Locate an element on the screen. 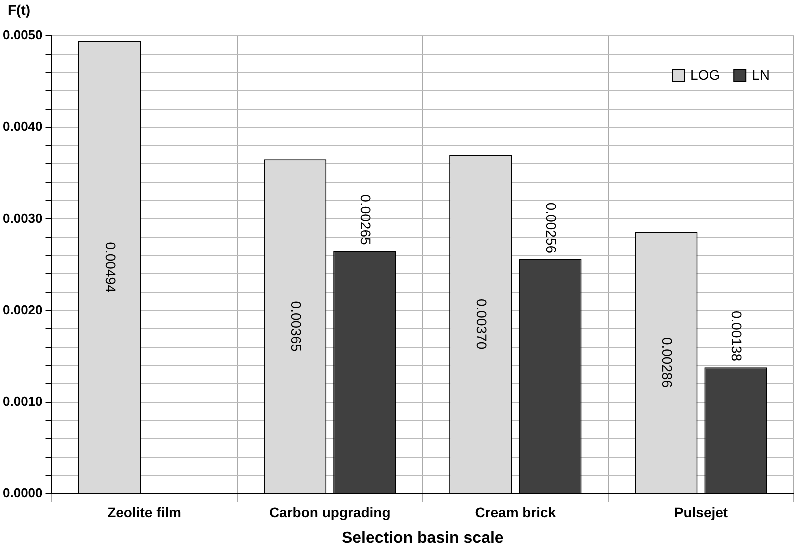 The height and width of the screenshot is (552, 804). data-label: 0.00286 is located at coordinates (668, 362).